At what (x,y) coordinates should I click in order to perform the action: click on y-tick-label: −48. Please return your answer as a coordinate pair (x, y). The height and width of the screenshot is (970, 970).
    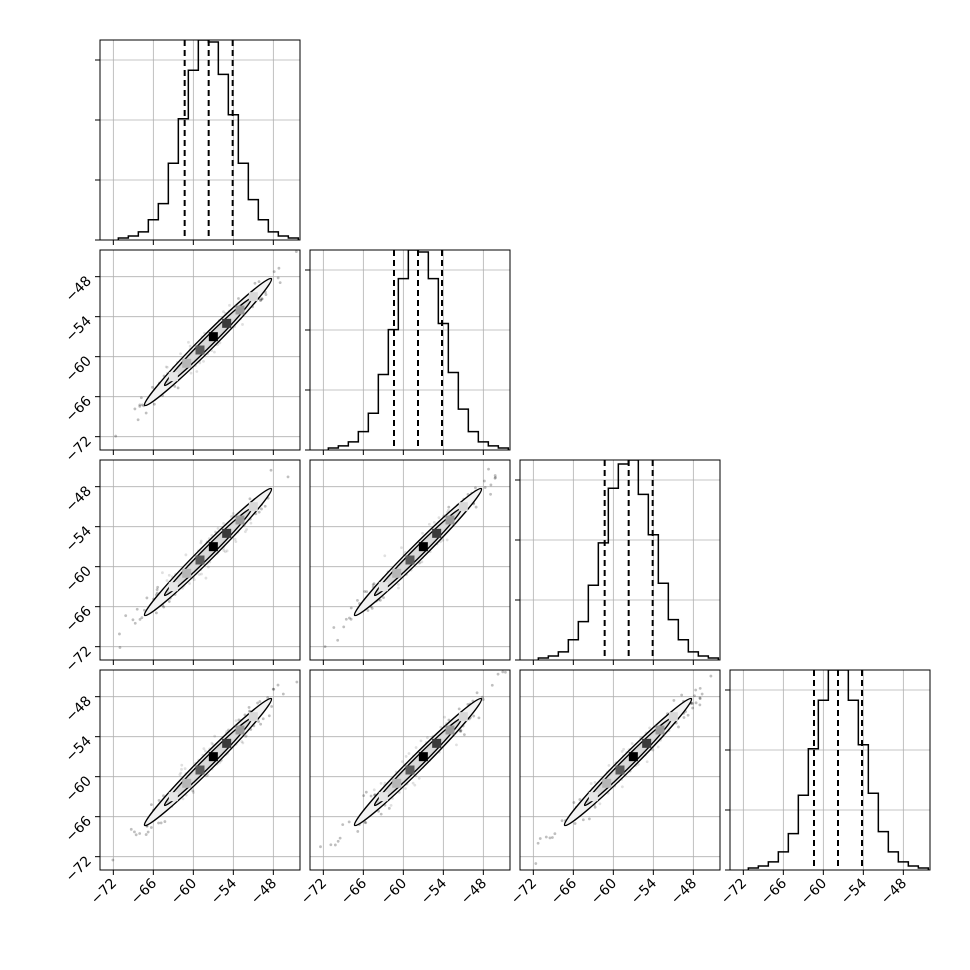
    Looking at the image, I should click on (79, 499).